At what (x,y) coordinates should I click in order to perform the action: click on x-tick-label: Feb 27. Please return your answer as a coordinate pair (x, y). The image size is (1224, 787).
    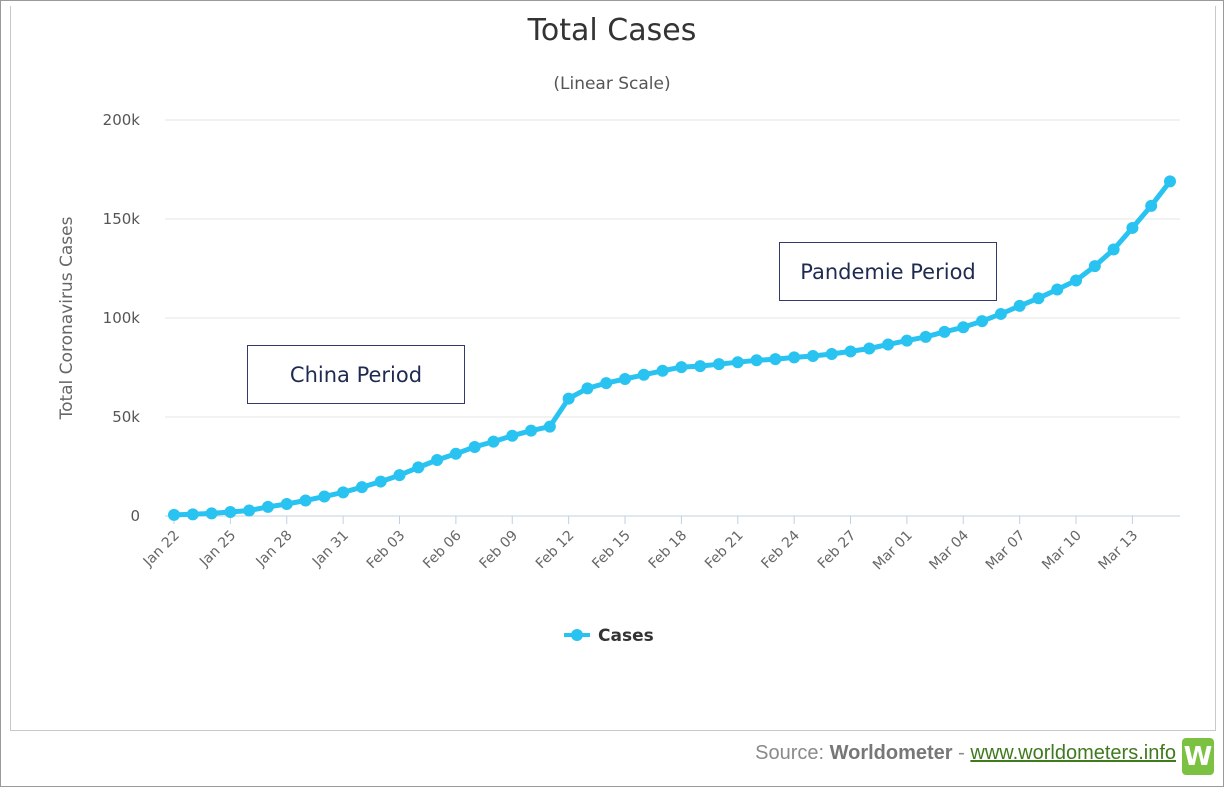
    Looking at the image, I should click on (837, 550).